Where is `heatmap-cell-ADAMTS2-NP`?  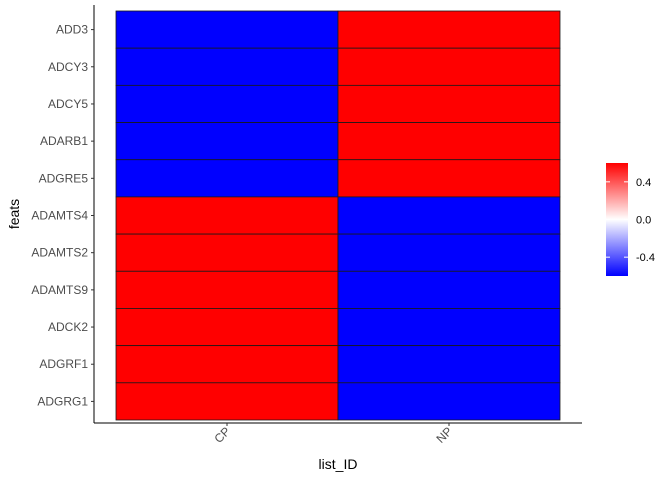
heatmap-cell-ADAMTS2-NP is located at coordinates (449, 252).